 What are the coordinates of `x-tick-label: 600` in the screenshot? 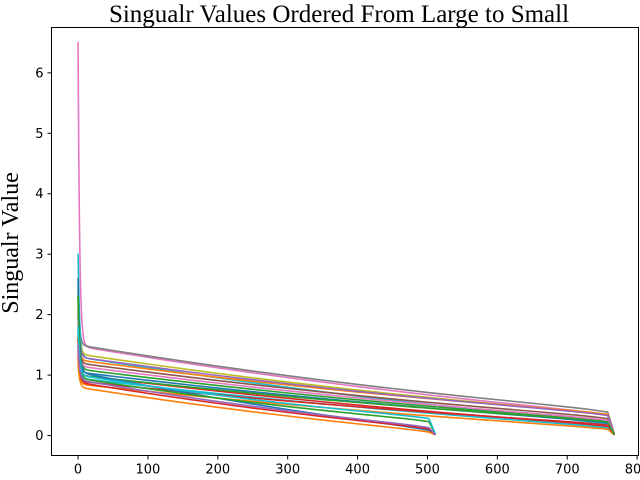 It's located at (497, 470).